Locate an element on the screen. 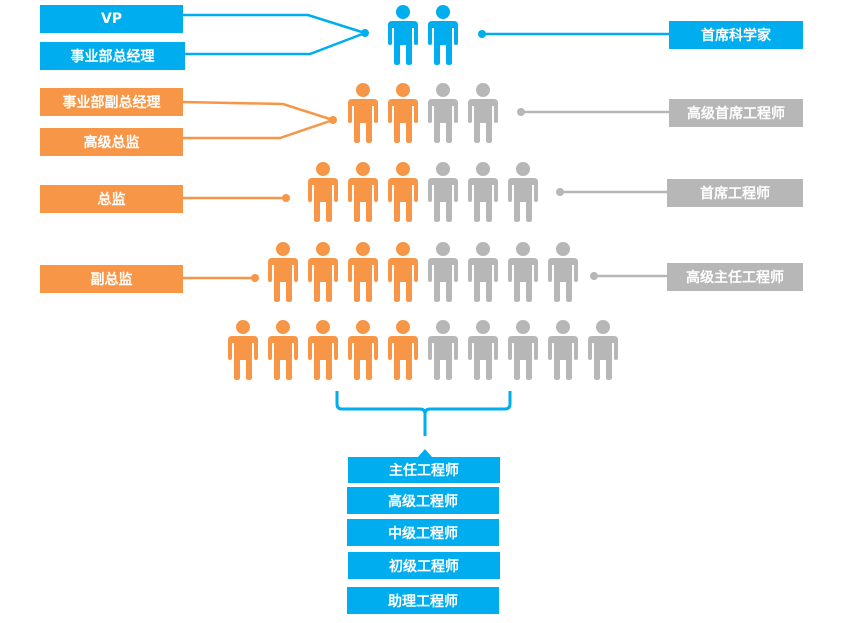 The height and width of the screenshot is (623, 850). label-senior-chief-engineer: 高级首席工程师 is located at coordinates (736, 113).